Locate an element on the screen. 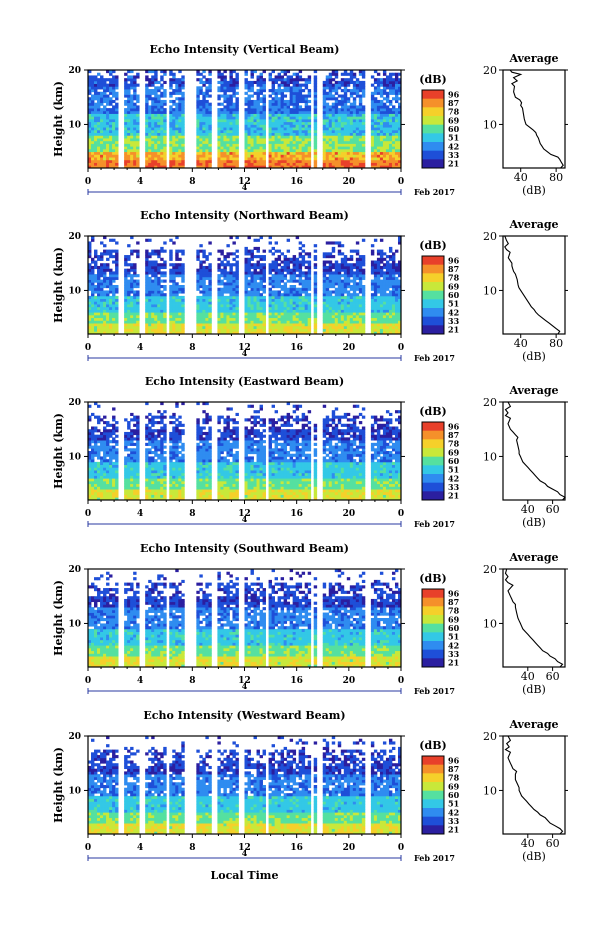 The height and width of the screenshot is (929, 616). x-tick-label: 12 is located at coordinates (244, 182).